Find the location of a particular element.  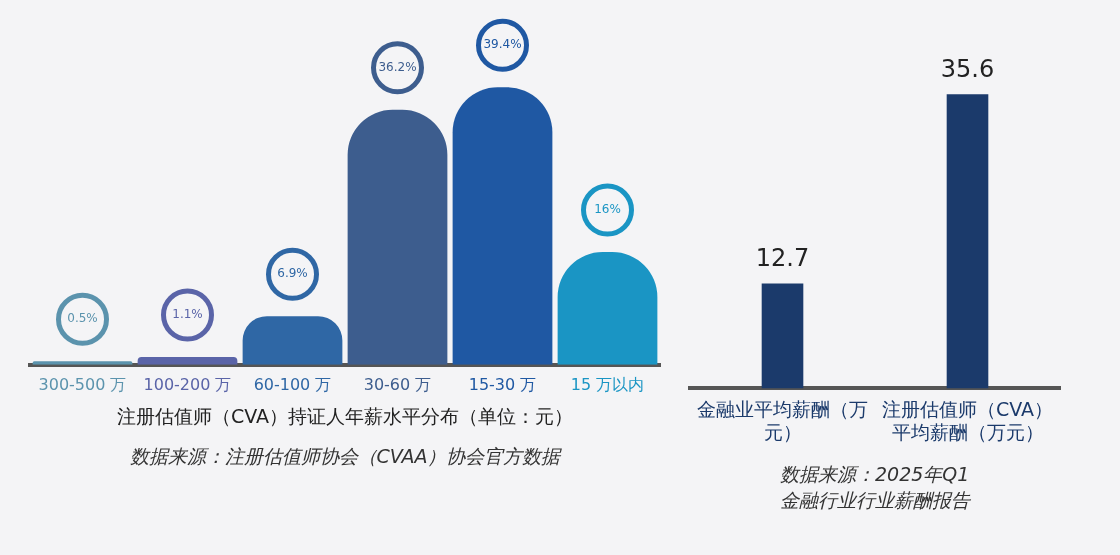

source-note: 数据来源：注册估值师协会（CVAA）协会官方数据 is located at coordinates (345, 456).